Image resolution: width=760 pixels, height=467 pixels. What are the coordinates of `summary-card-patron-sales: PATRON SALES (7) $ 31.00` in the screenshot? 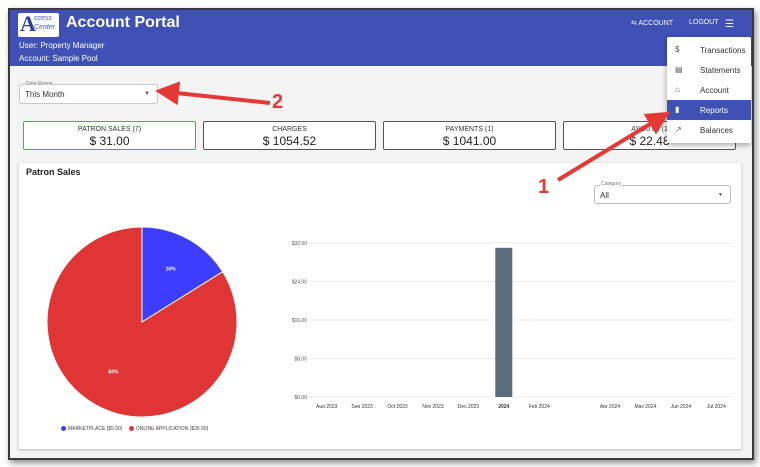 It's located at (109, 135).